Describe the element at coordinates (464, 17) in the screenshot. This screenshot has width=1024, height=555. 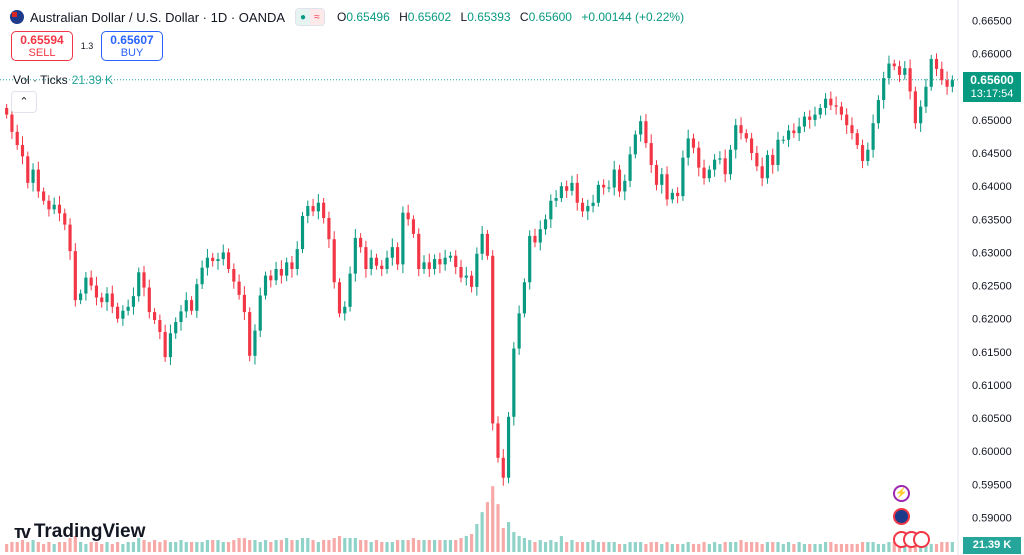
I see `l-label: L` at that location.